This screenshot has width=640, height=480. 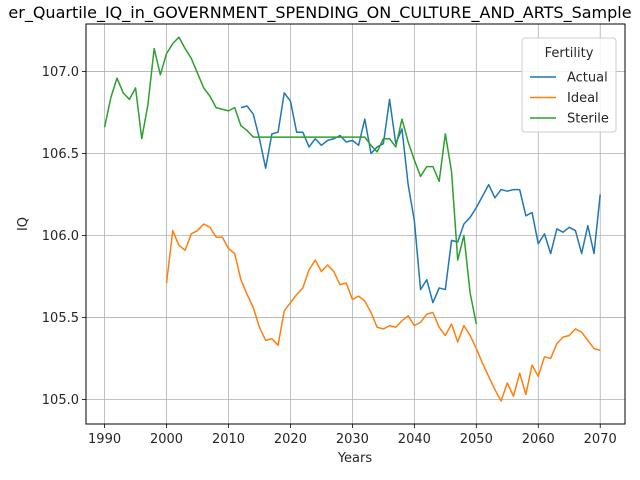 I want to click on x-tick-label: 2000, so click(x=166, y=439).